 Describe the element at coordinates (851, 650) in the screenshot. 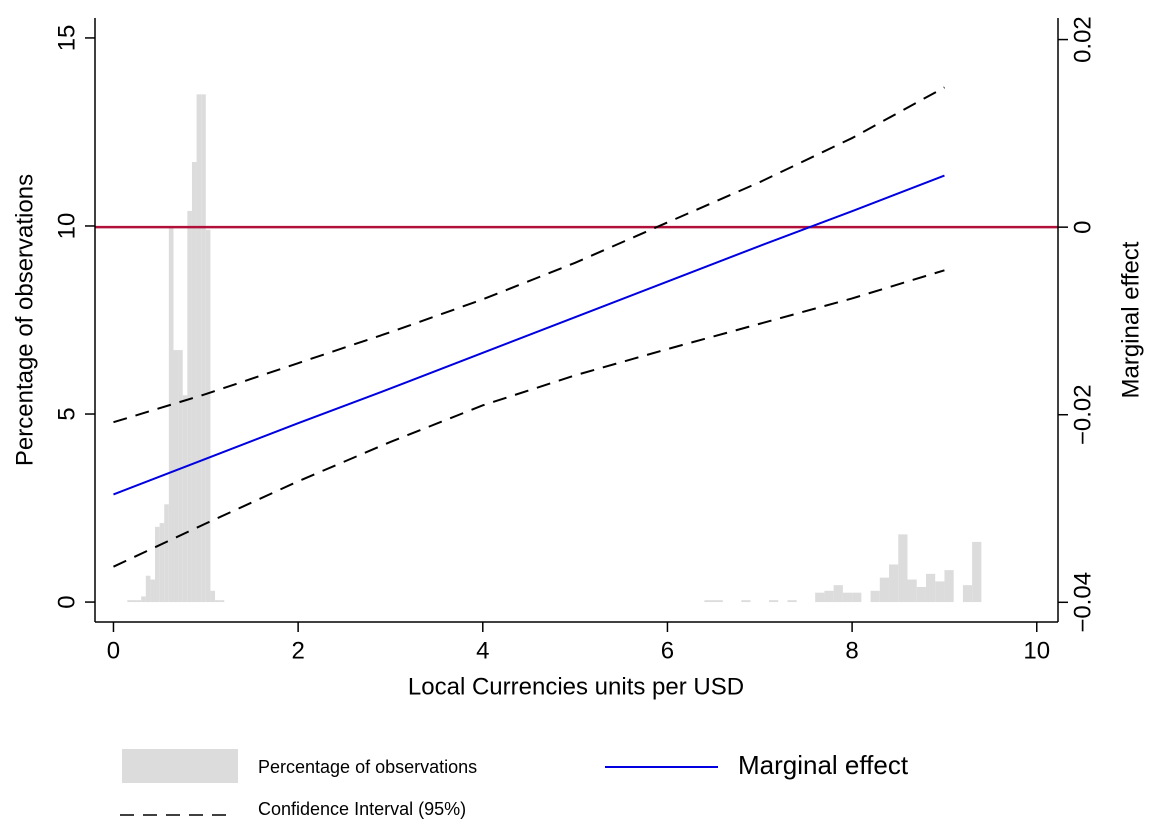

I see `x-tick-label: 8` at that location.